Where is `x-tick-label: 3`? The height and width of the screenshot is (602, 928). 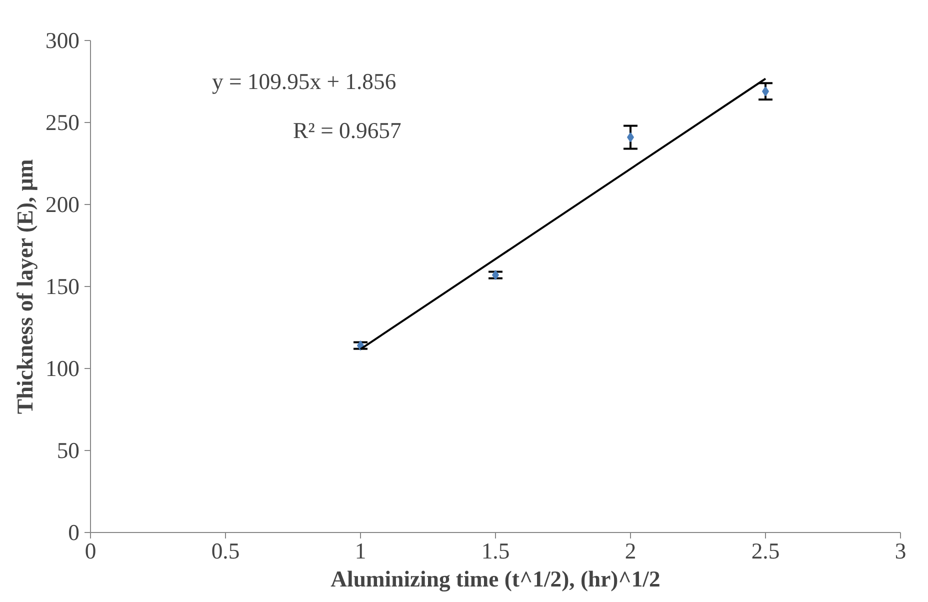 x-tick-label: 3 is located at coordinates (900, 551).